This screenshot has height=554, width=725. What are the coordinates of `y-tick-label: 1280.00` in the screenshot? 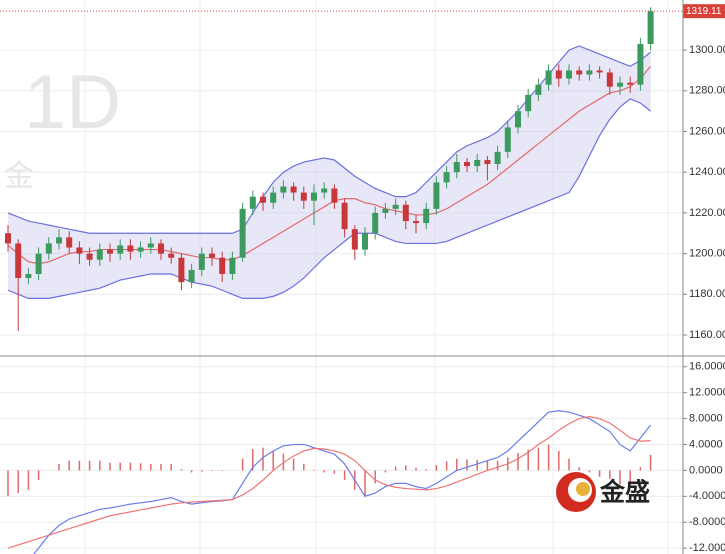 It's located at (707, 91).